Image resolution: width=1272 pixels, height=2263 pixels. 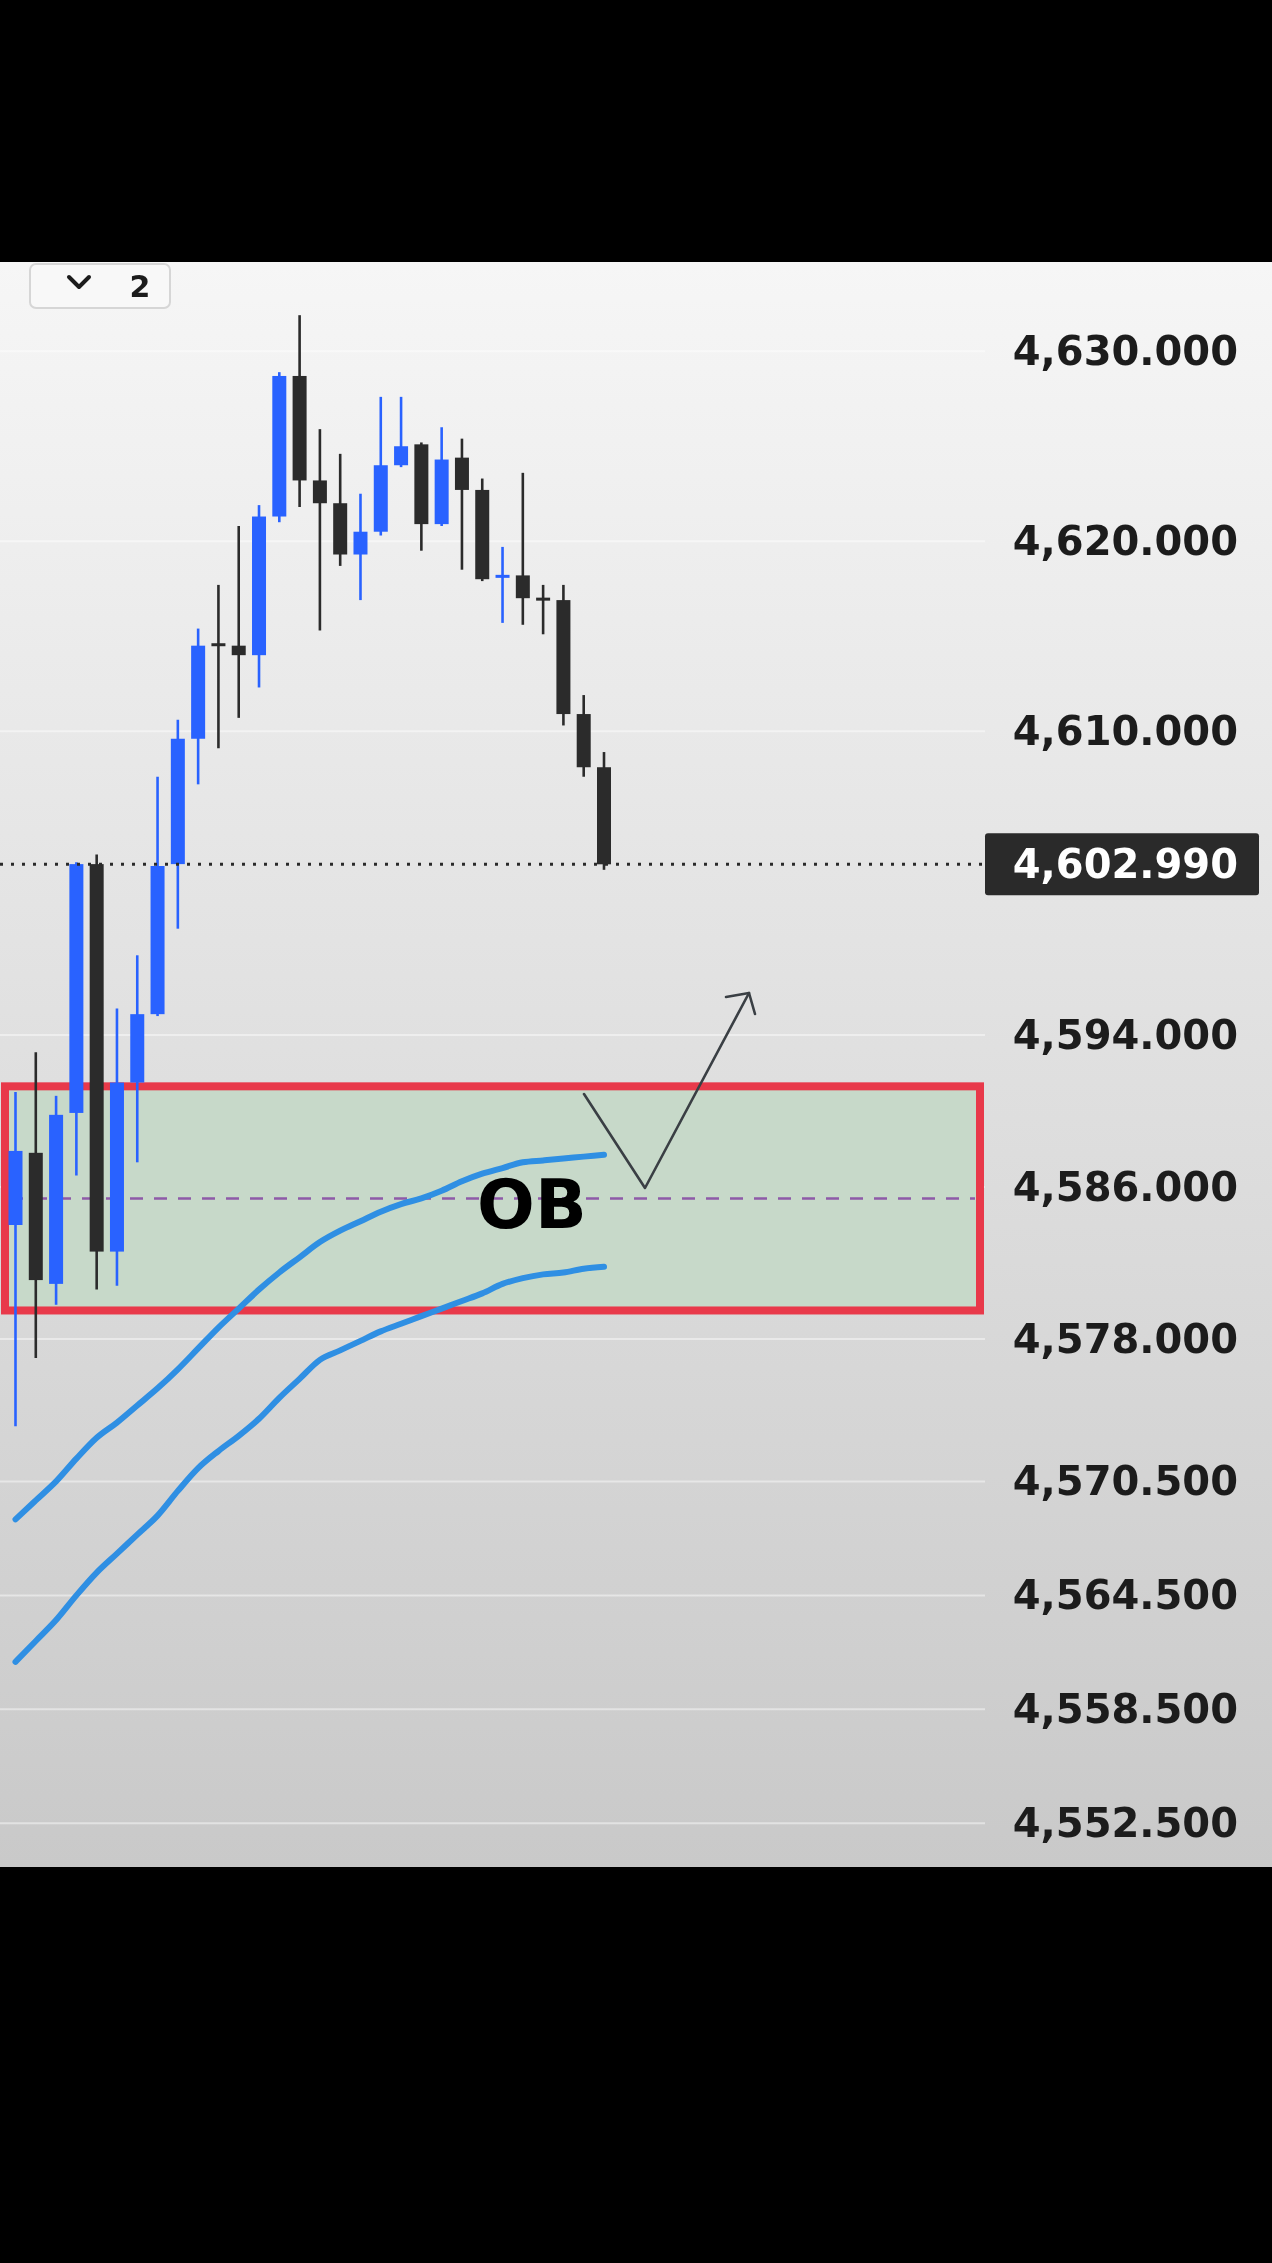 What do you see at coordinates (1125, 1338) in the screenshot?
I see `y-tick-label: 4,578.000` at bounding box center [1125, 1338].